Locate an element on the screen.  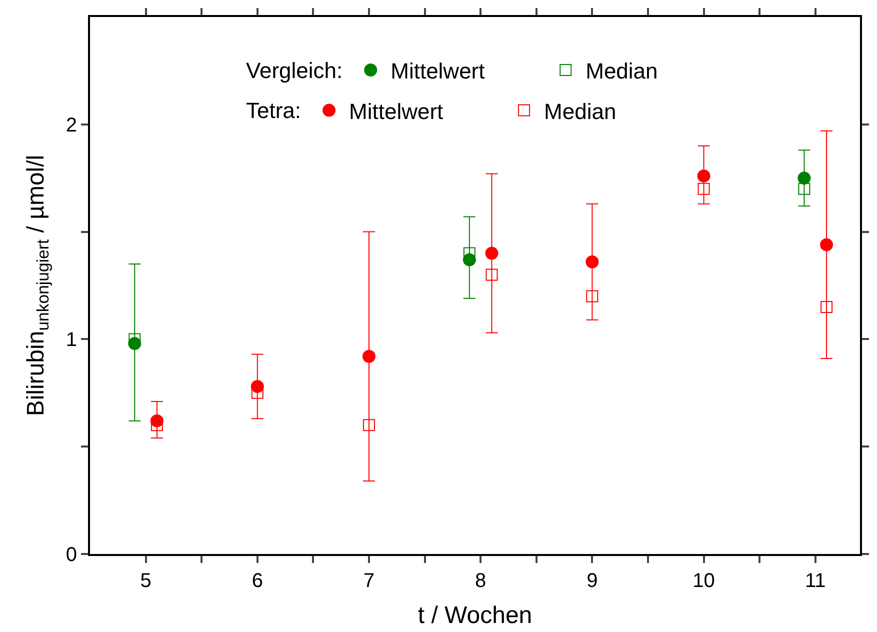
x-axis-title: t / Wochen is located at coordinates (475, 615).